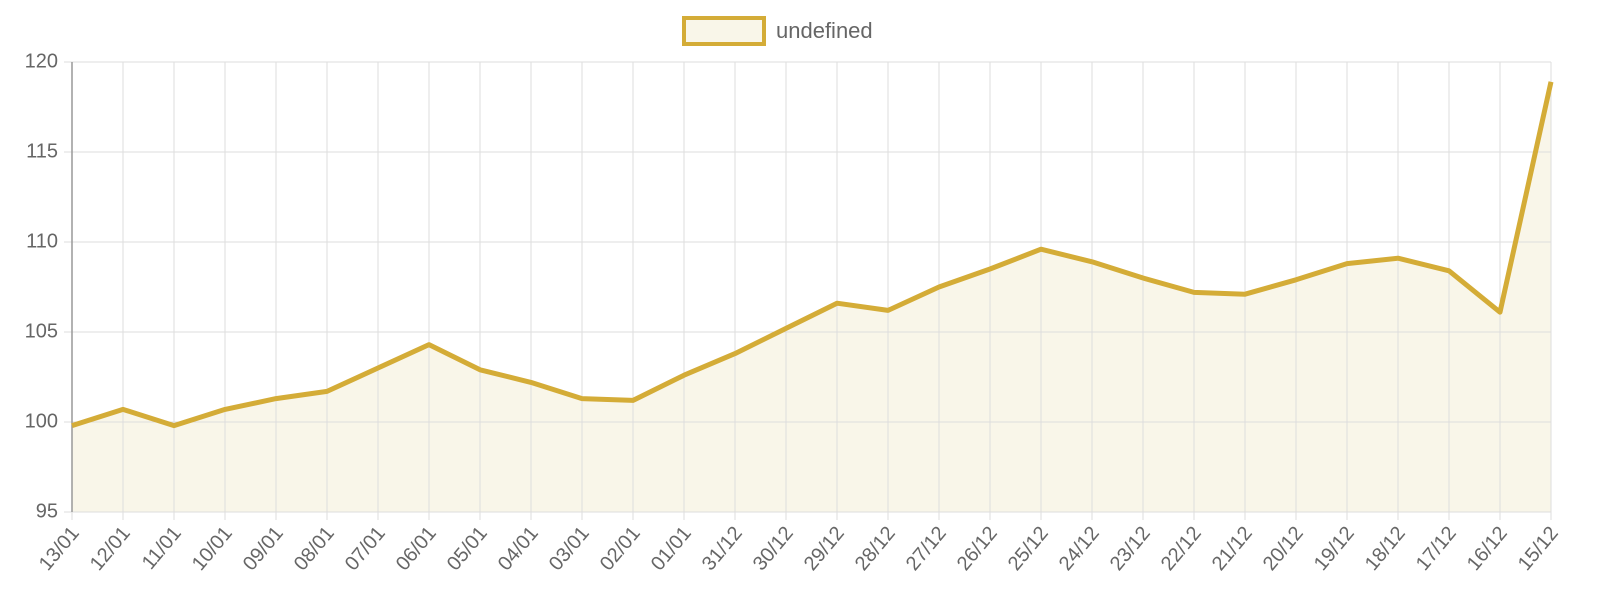  I want to click on x-tick-label: 05/01, so click(467, 548).